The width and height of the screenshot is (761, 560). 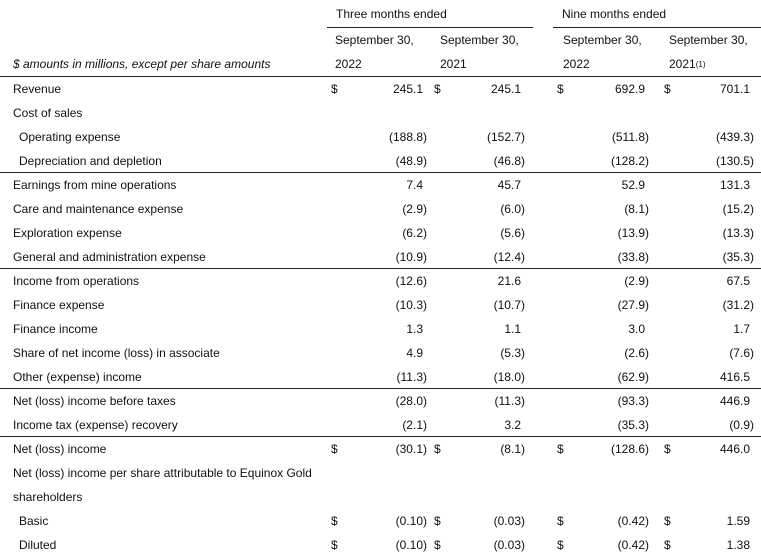 What do you see at coordinates (738, 281) in the screenshot?
I see `value: 67.5` at bounding box center [738, 281].